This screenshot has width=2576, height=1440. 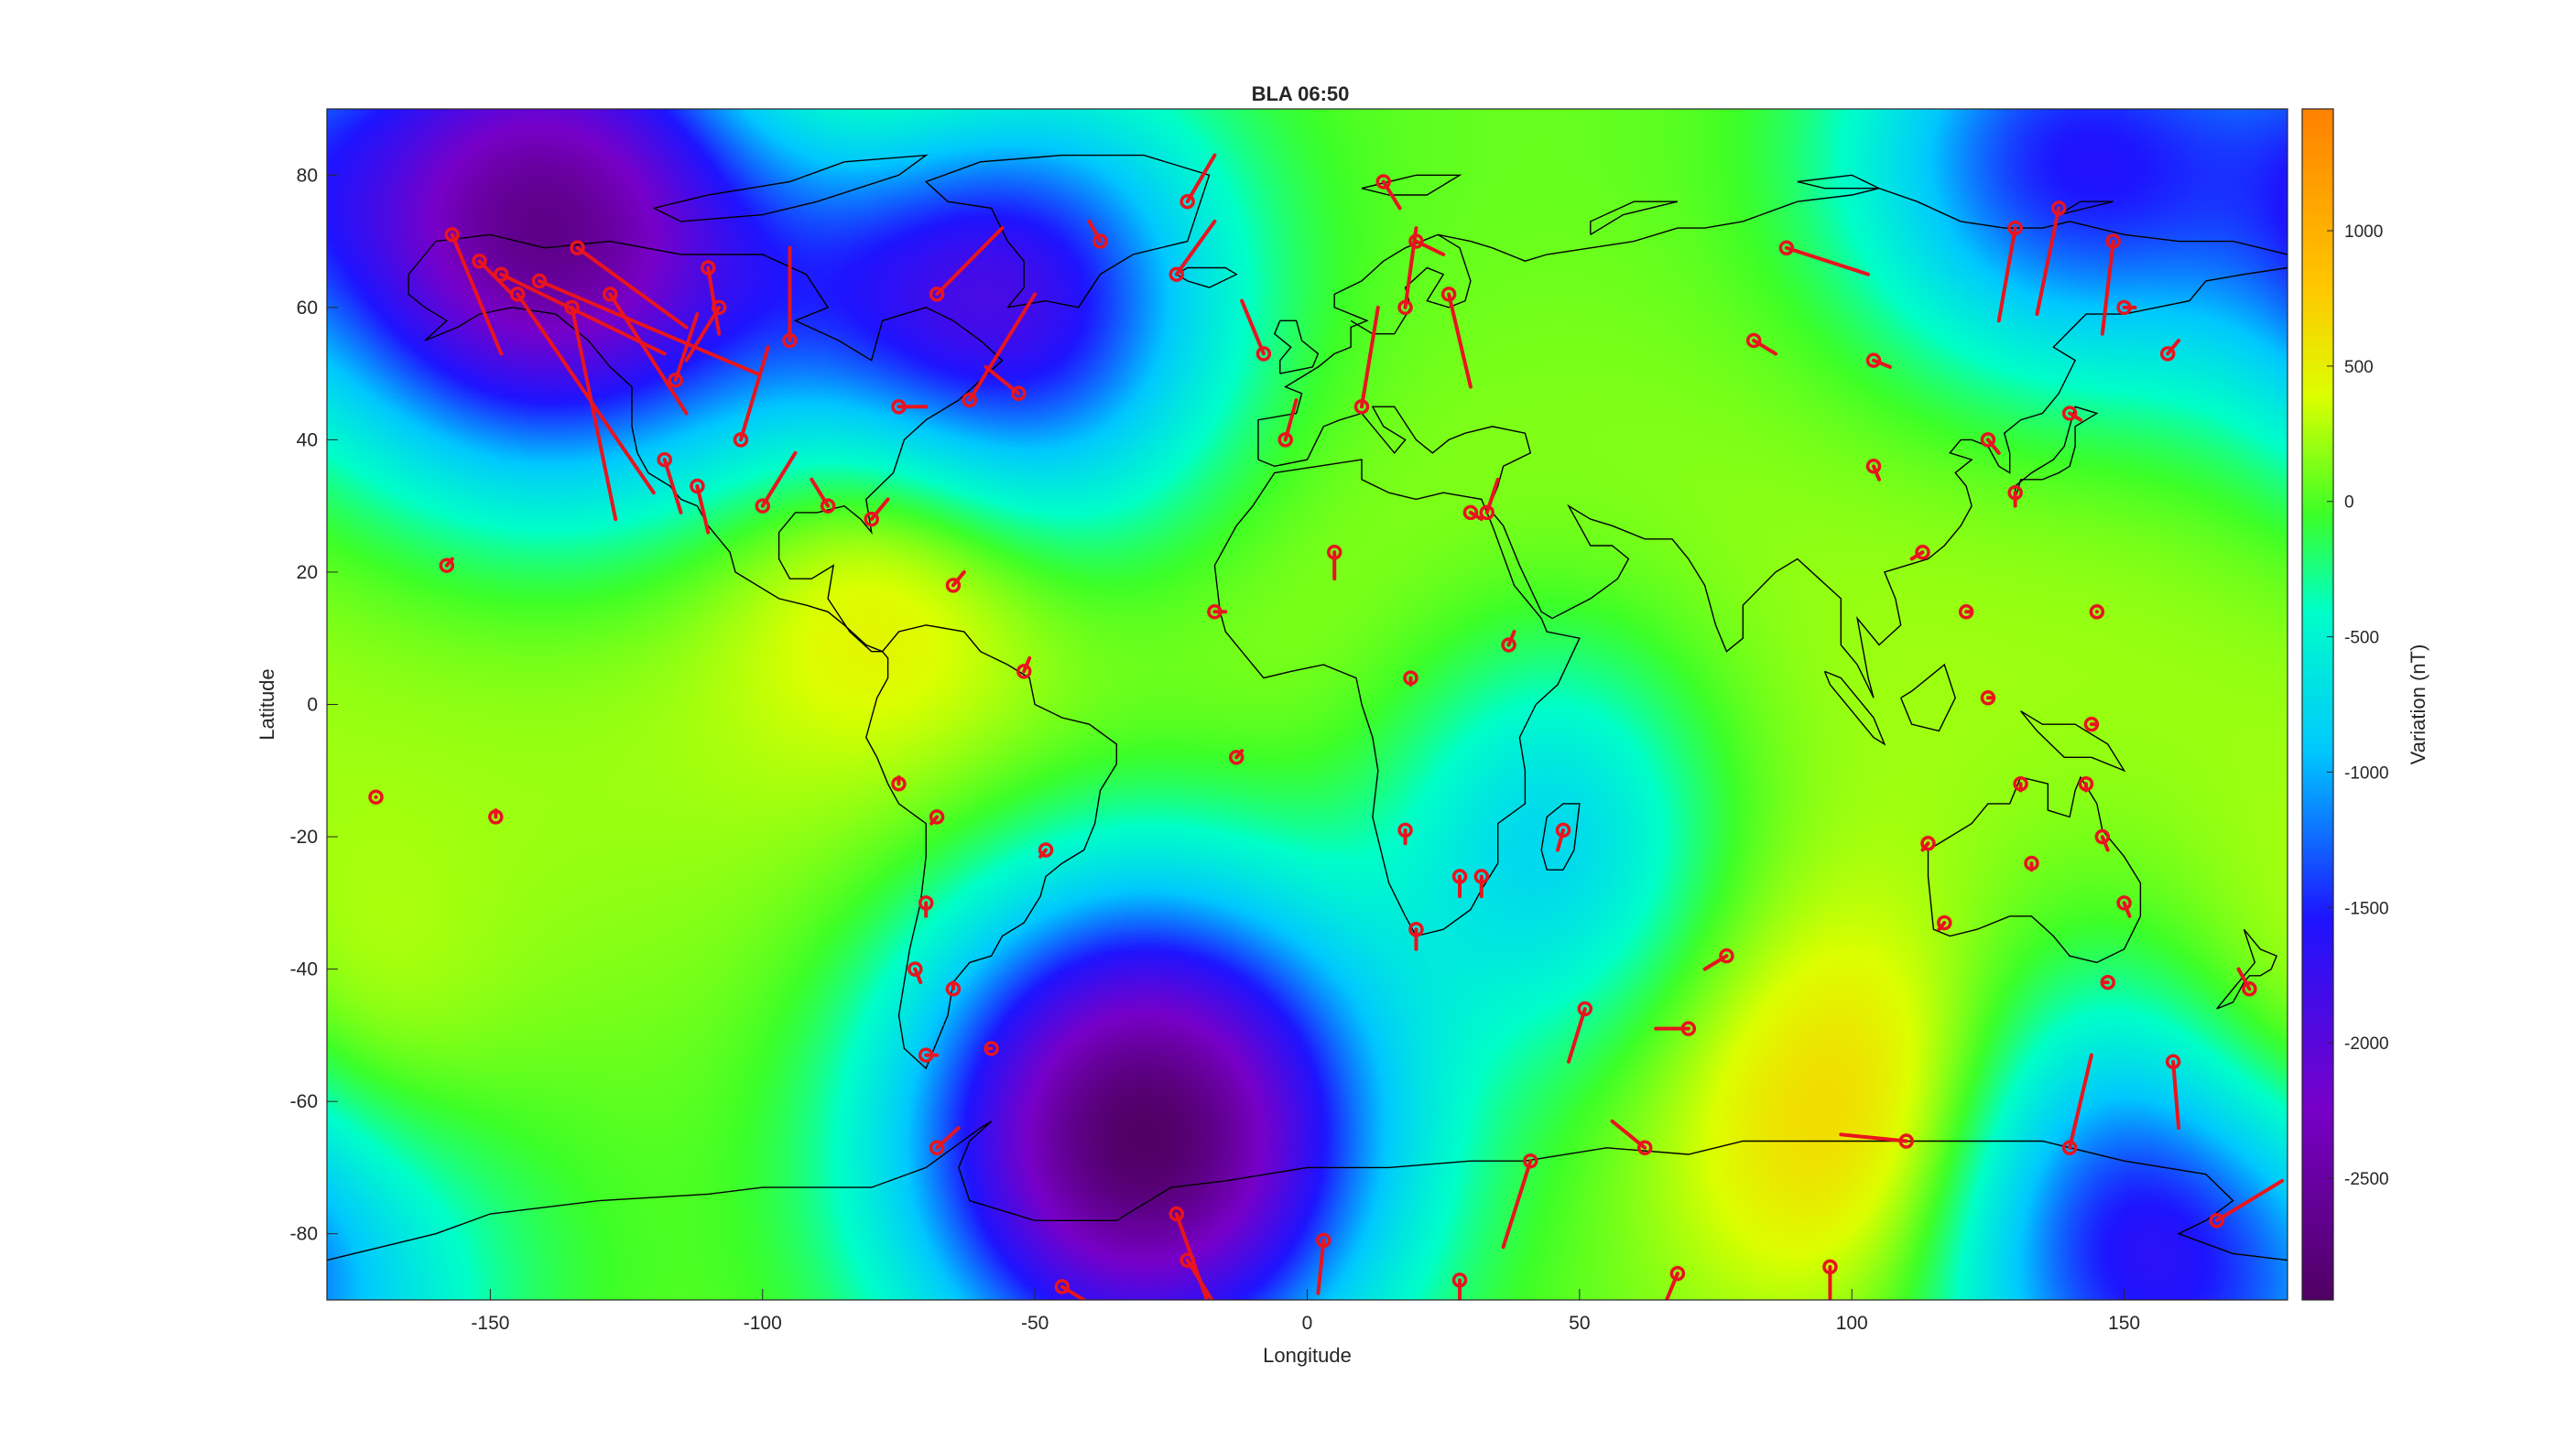 I want to click on colorbar-ticks: 1000 500 0 -500 -1000 -1500 -2000 -2500, so click(x=2358, y=706).